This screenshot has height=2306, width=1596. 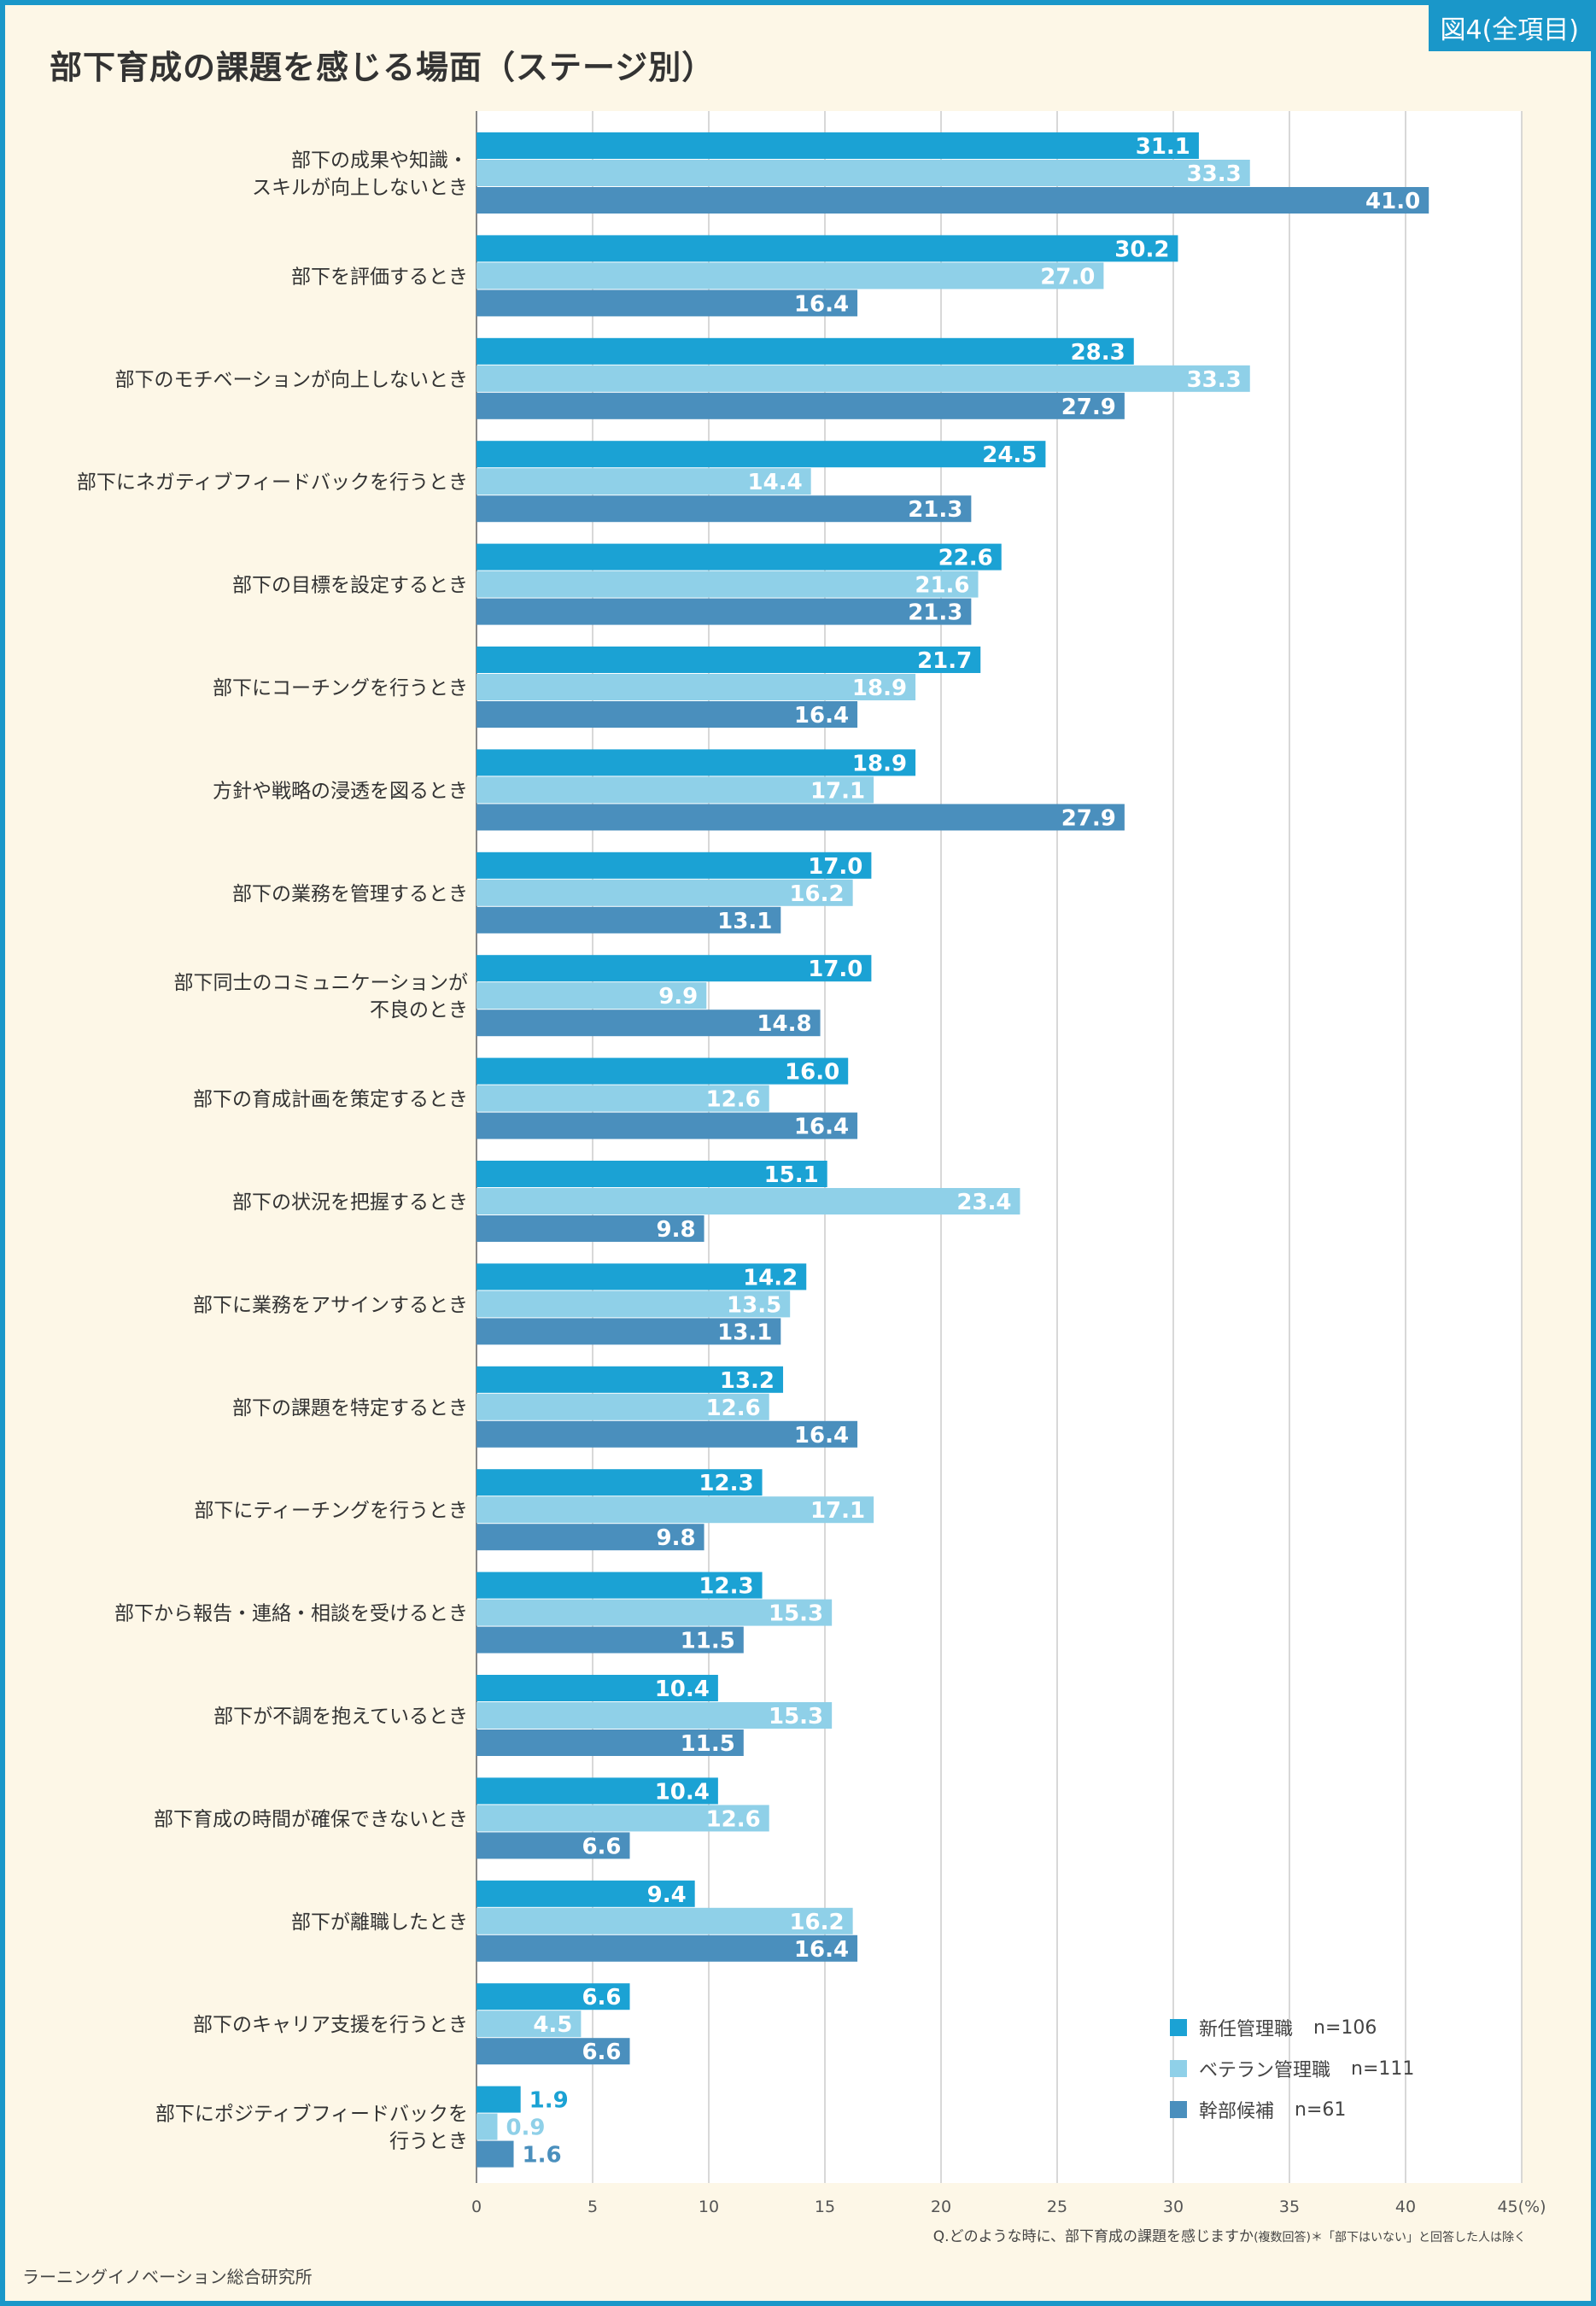 I want to click on bar-value-label: 12.3, so click(x=726, y=1483).